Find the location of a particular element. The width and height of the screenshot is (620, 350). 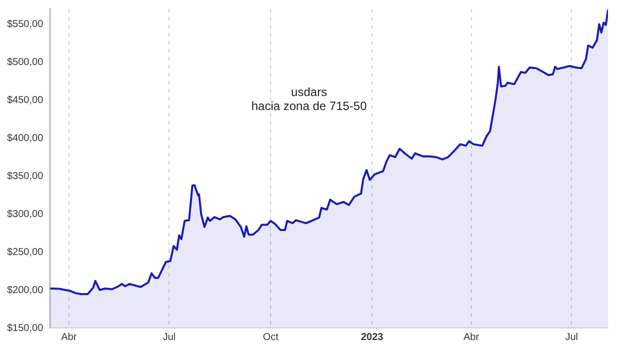

y-tick-label: $400,00 is located at coordinates (25, 138).